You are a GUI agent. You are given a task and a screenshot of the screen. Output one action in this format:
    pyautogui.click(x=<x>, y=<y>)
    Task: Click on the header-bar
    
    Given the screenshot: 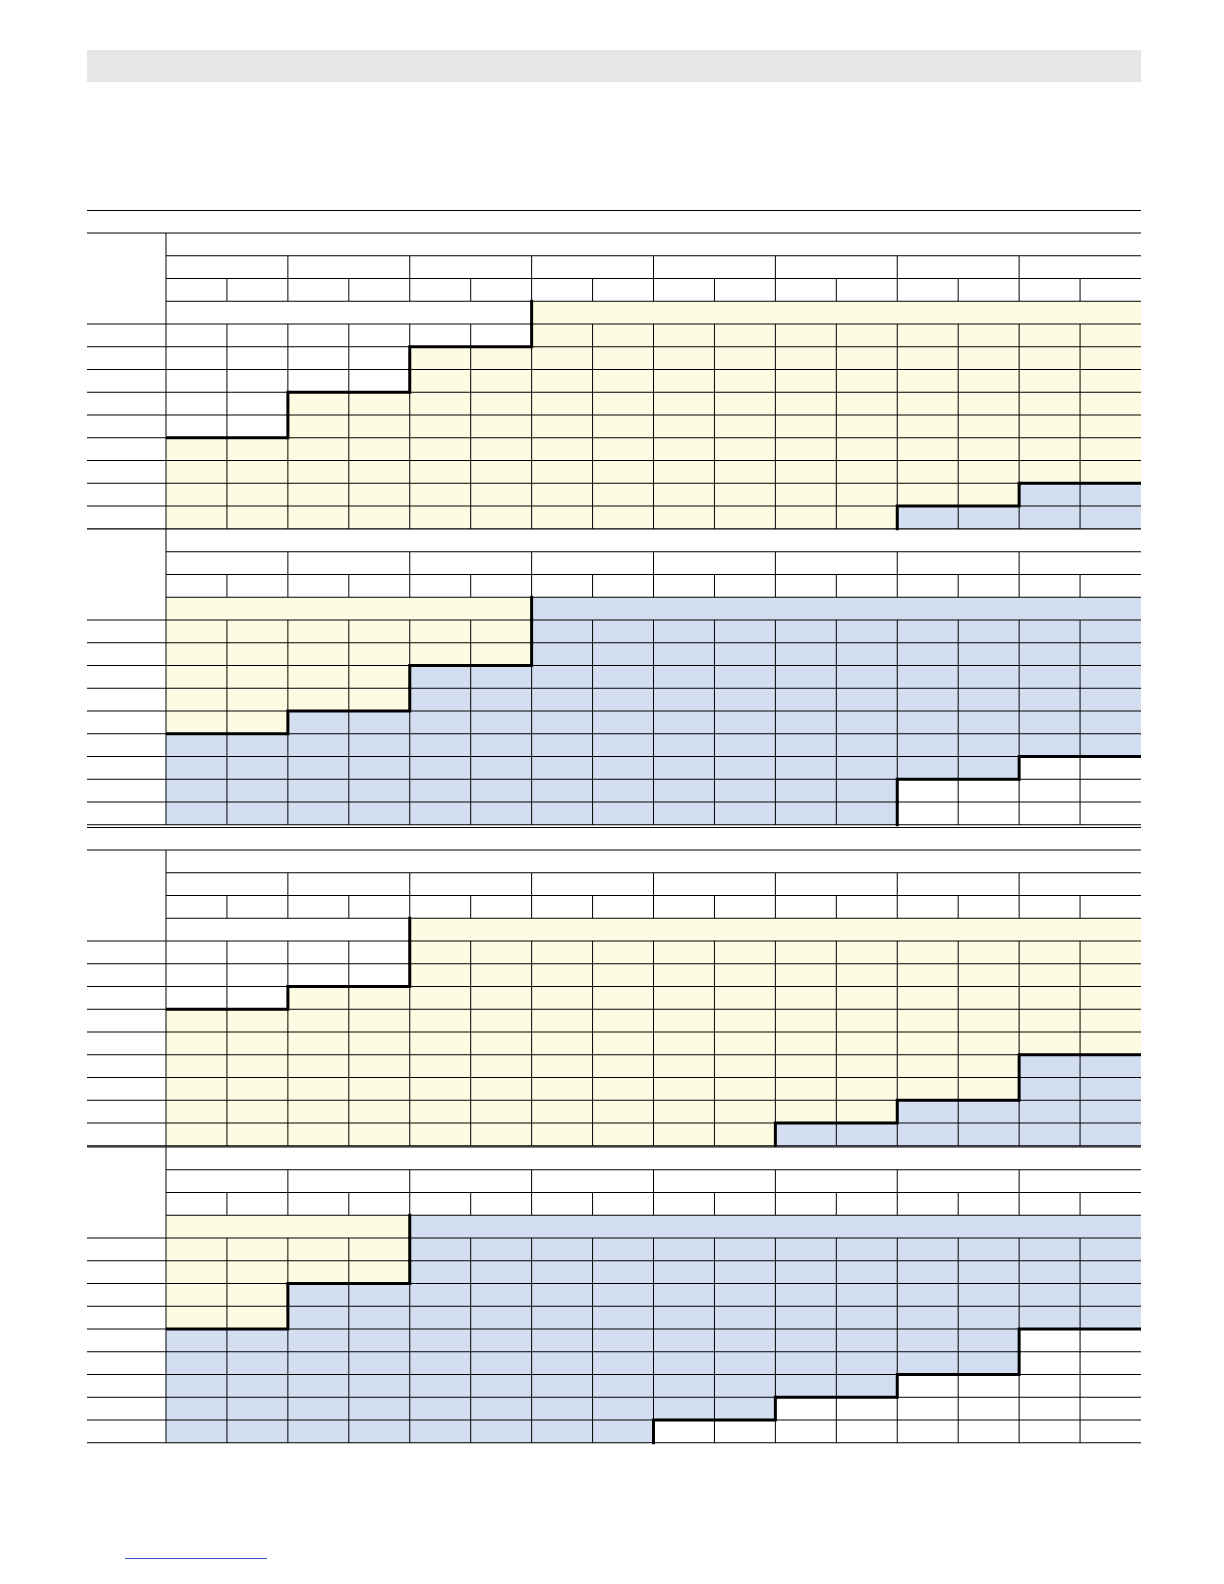 What is the action you would take?
    pyautogui.click(x=614, y=66)
    